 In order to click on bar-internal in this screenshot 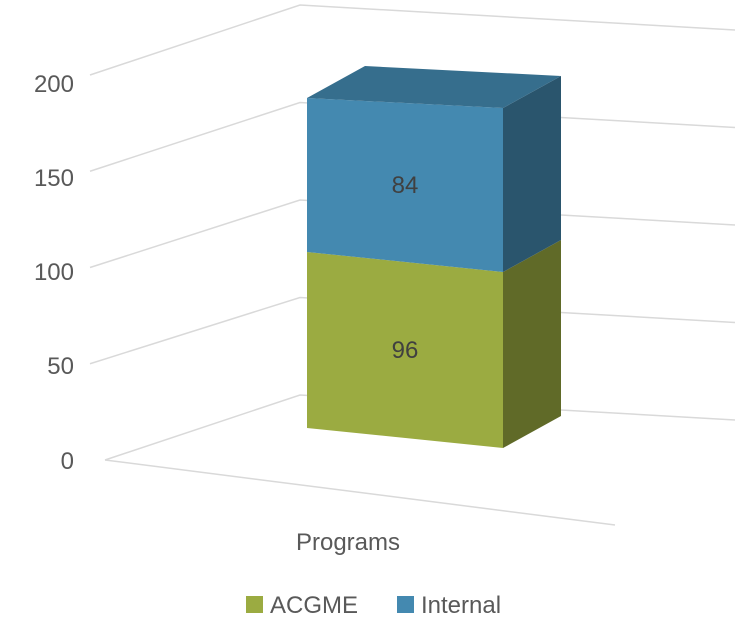, I will do `click(405, 185)`.